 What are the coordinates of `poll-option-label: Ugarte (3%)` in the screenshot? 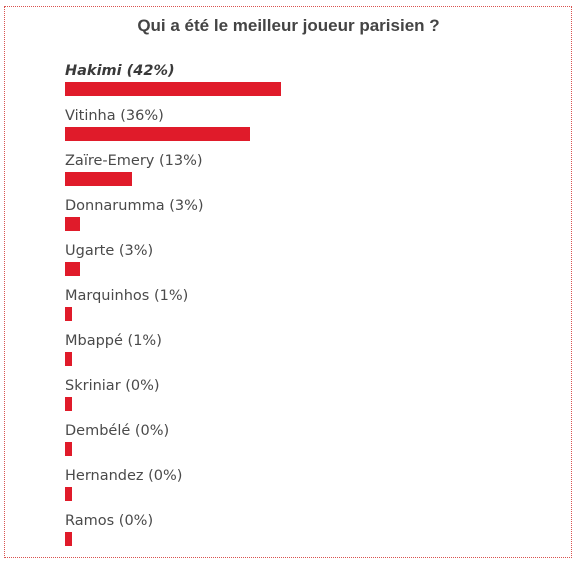 It's located at (109, 251).